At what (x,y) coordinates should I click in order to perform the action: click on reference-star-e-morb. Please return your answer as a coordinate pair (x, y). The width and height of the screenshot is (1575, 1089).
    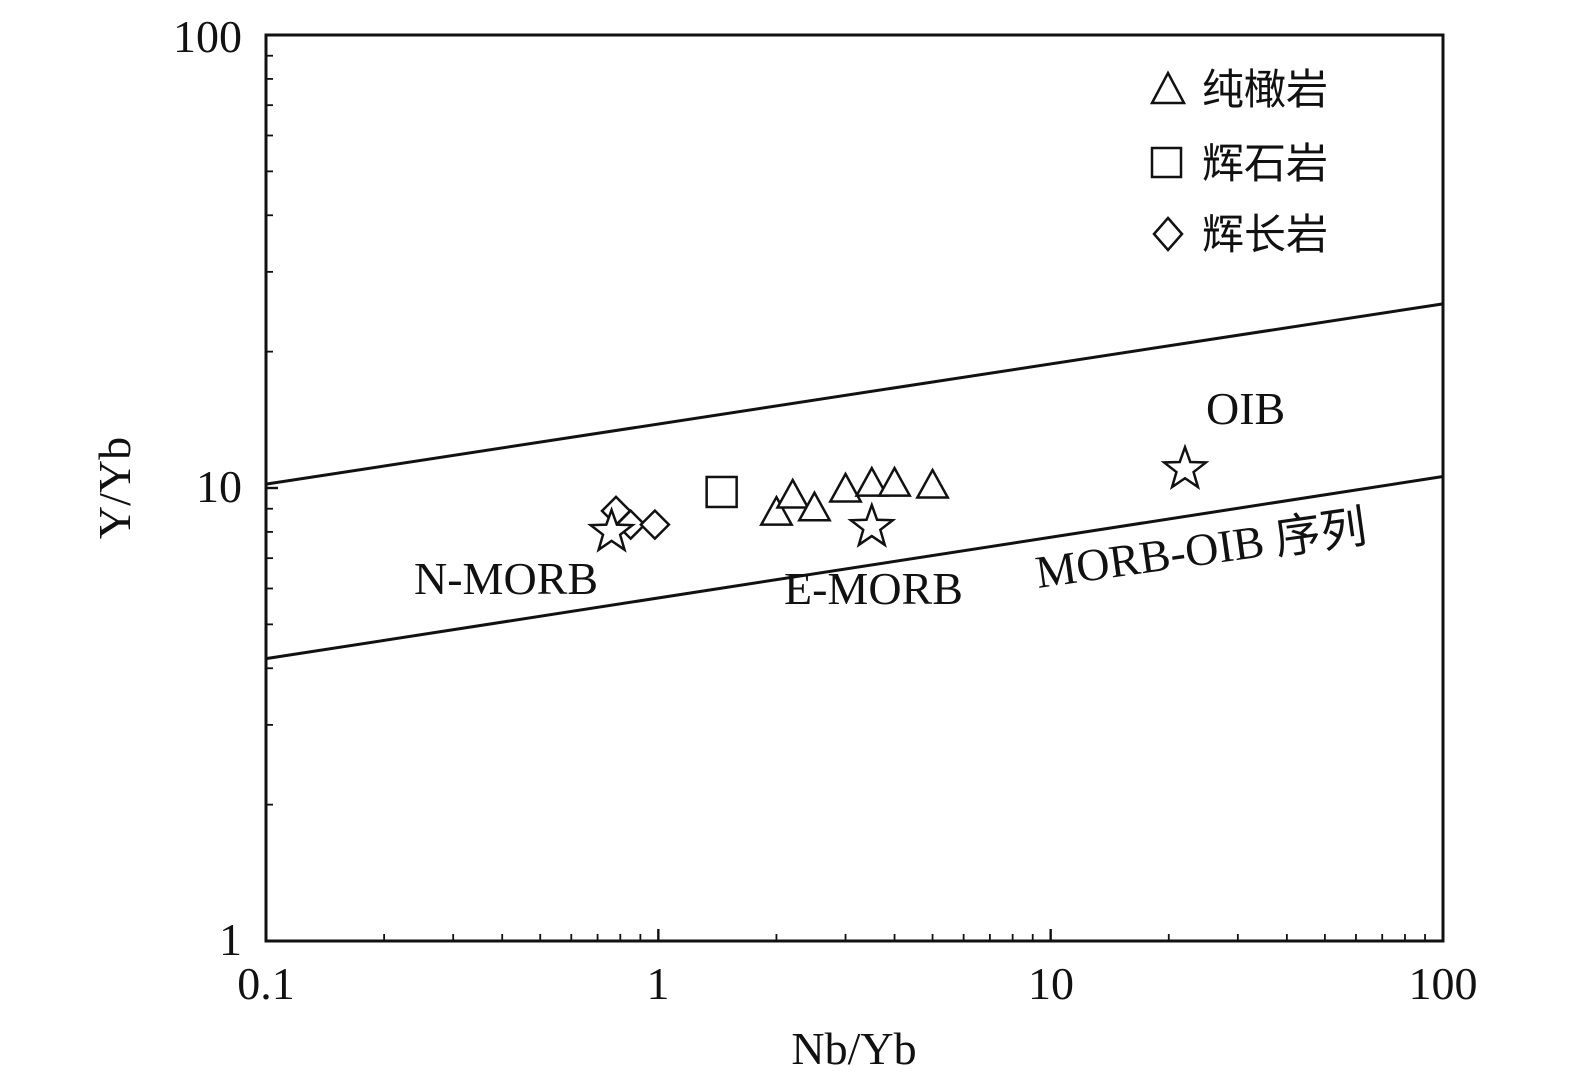
    Looking at the image, I should click on (872, 524).